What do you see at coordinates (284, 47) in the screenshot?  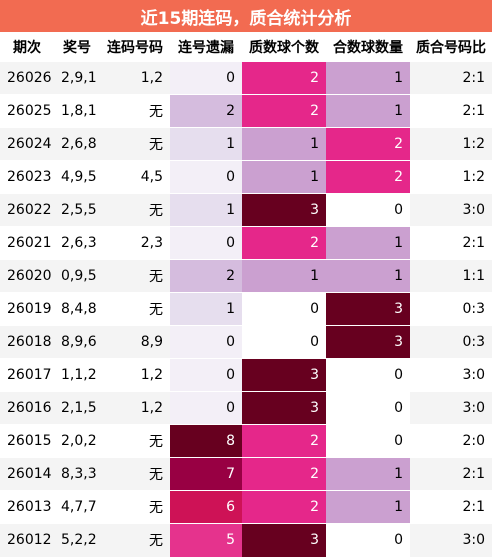 I see `header-prime: 质数球个数` at bounding box center [284, 47].